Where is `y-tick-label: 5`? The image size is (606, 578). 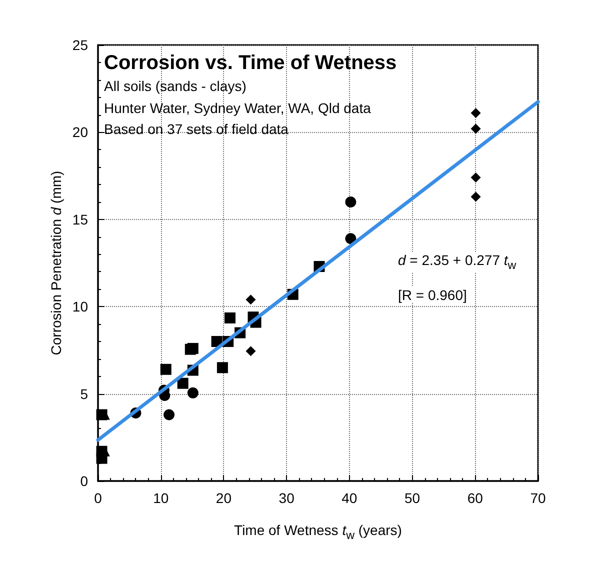 y-tick-label: 5 is located at coordinates (84, 394).